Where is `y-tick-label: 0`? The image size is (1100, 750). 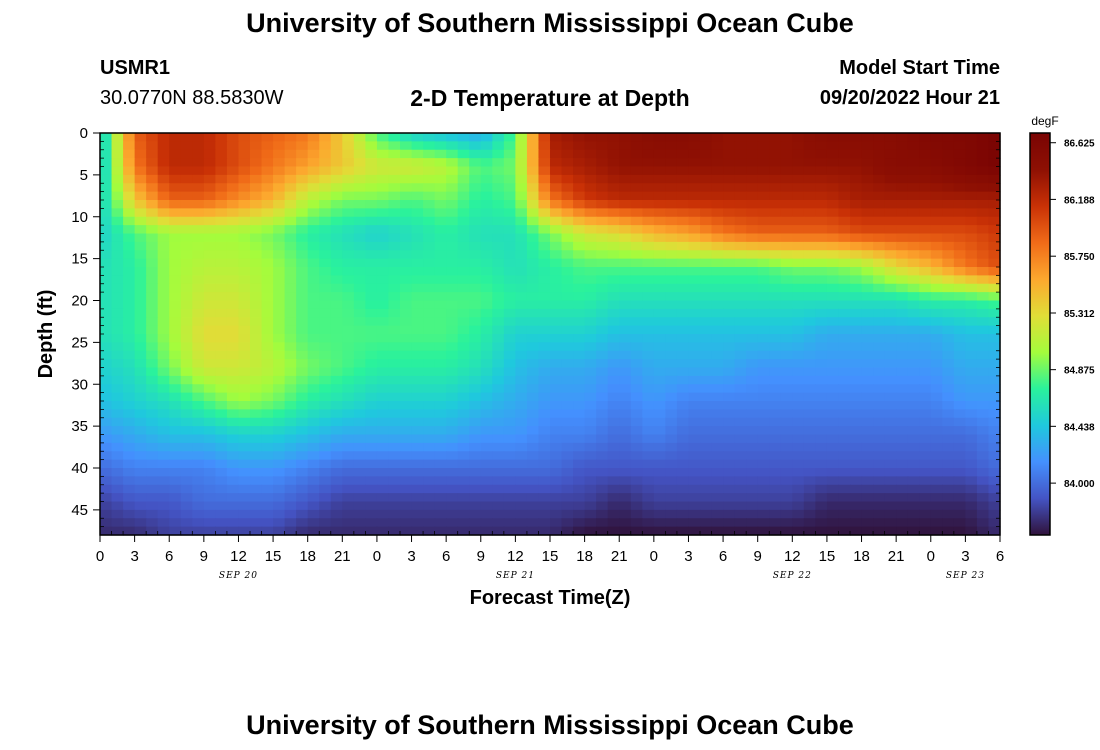 y-tick-label: 0 is located at coordinates (84, 133).